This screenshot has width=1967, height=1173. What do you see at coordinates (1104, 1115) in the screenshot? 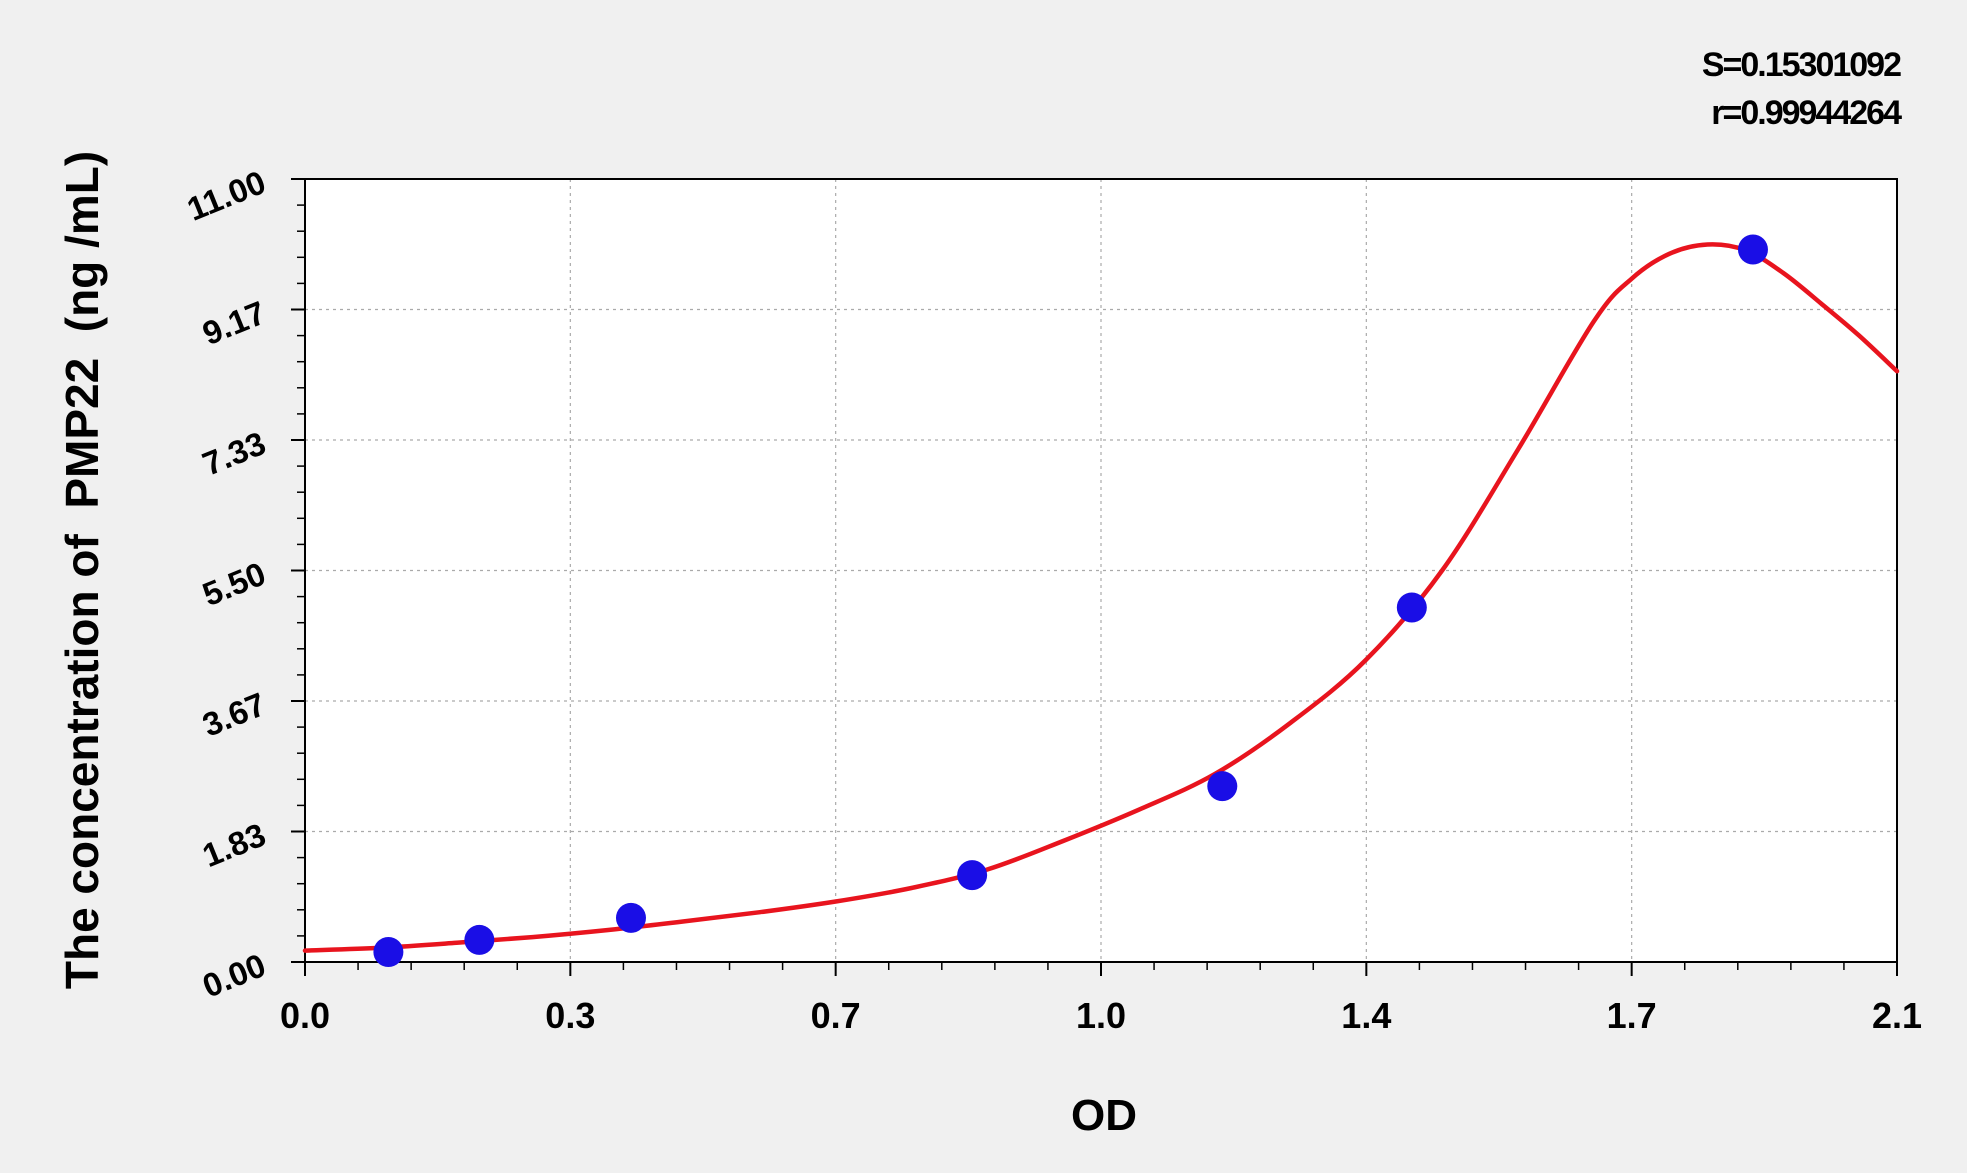
I see `x-axis-title: OD` at bounding box center [1104, 1115].